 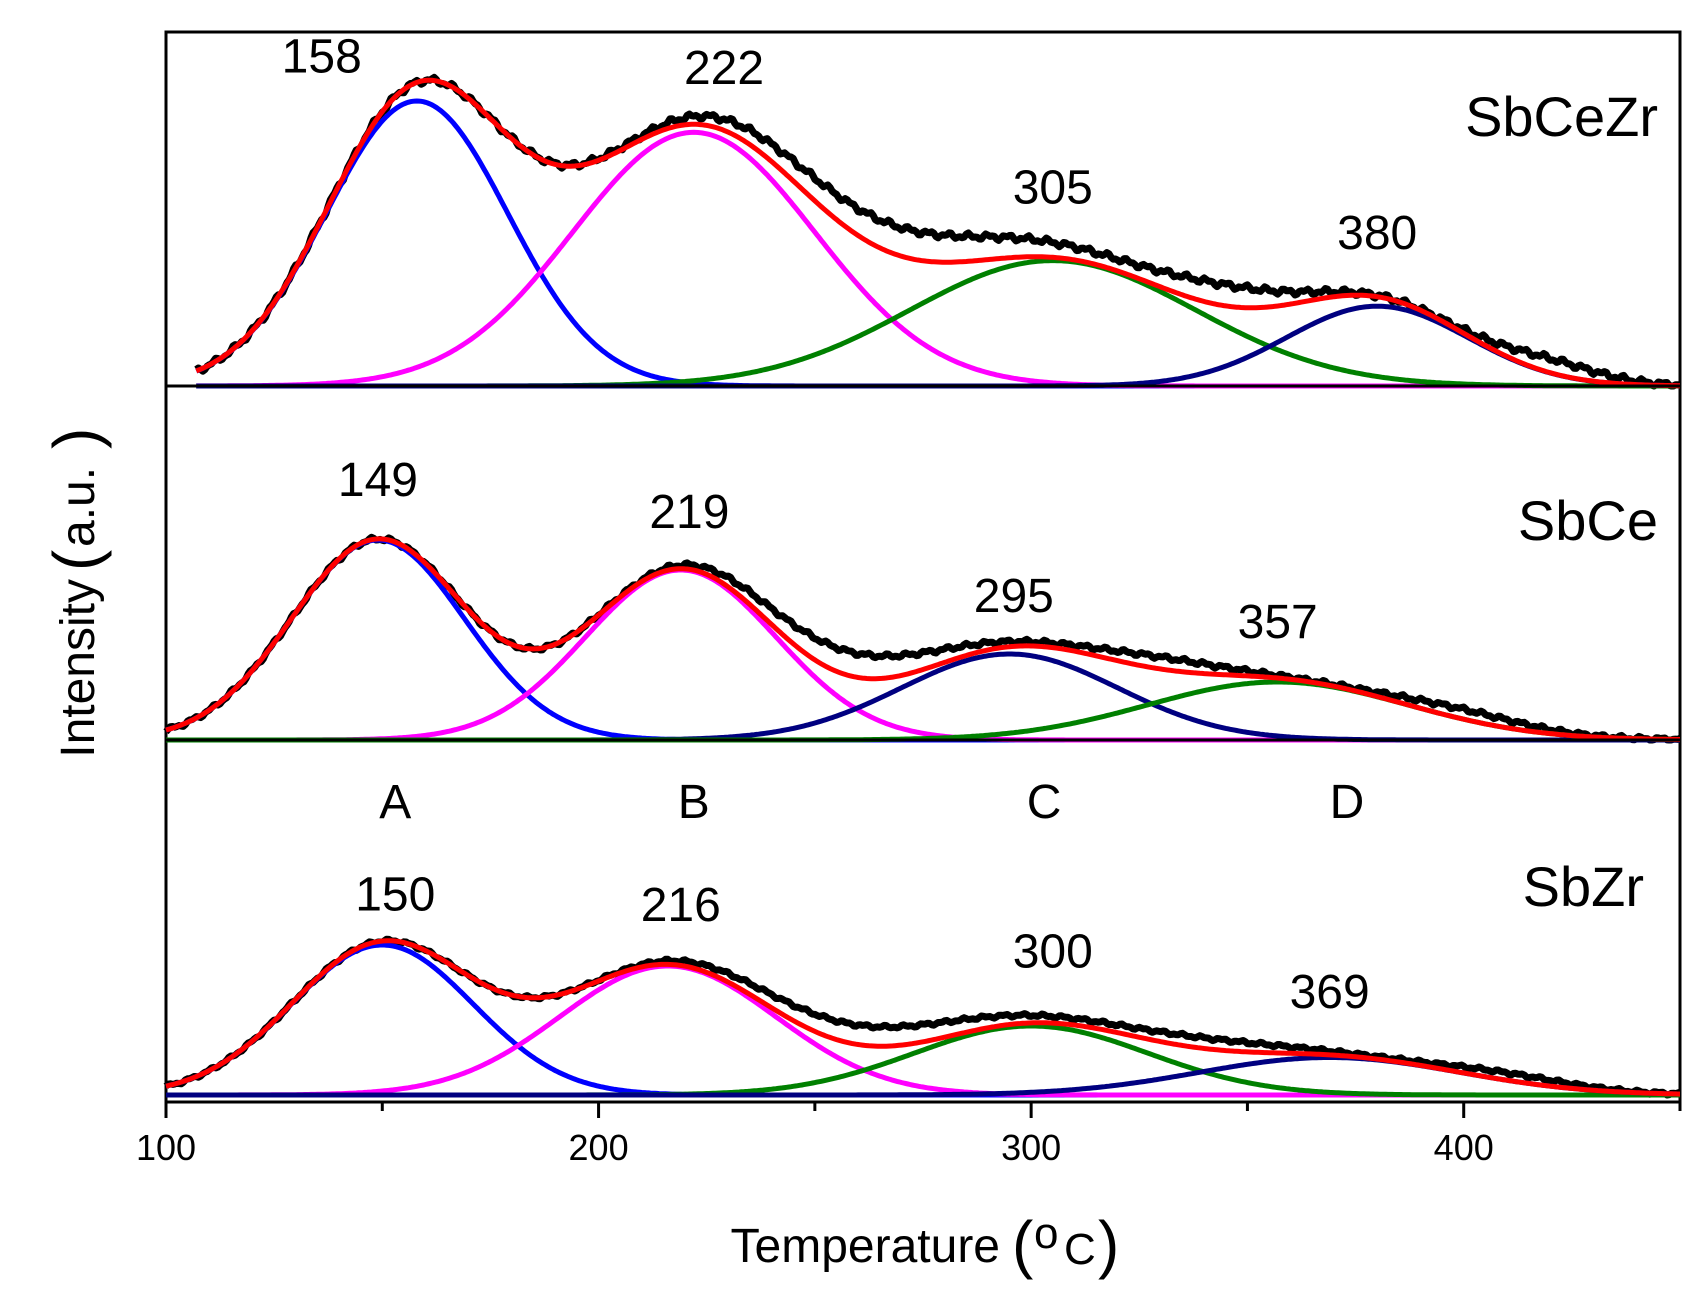 What do you see at coordinates (1377, 233) in the screenshot?
I see `peak-label-380: 380` at bounding box center [1377, 233].